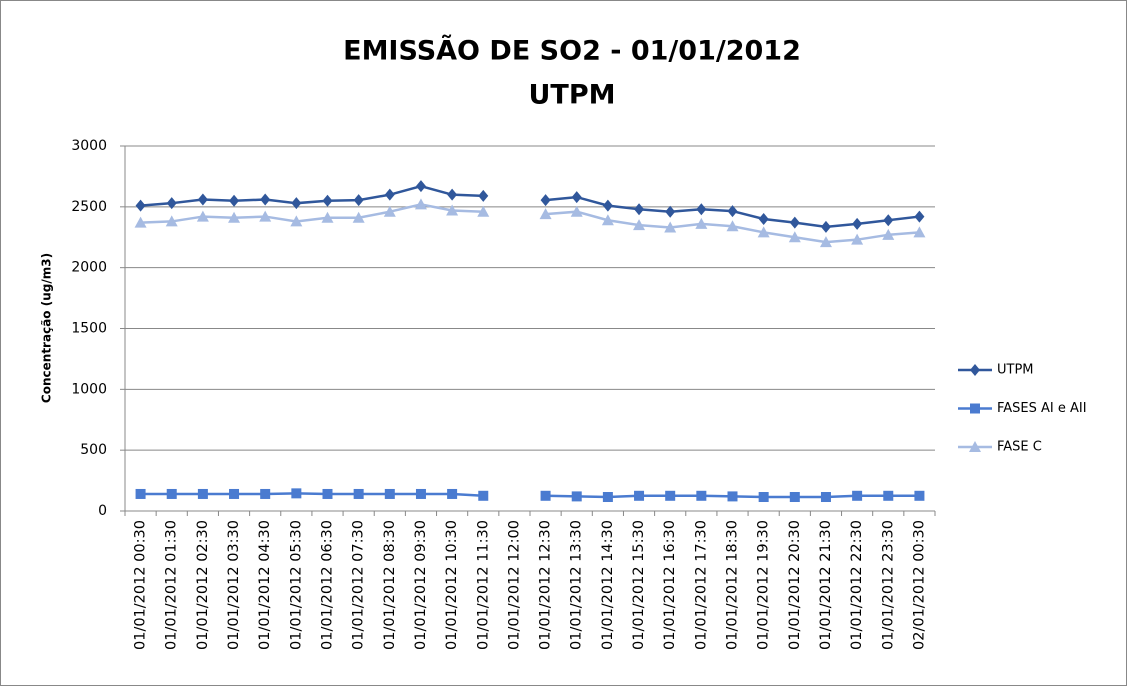 This screenshot has width=1127, height=686. I want to click on x-tick-label: 01/01/2012 17:30, so click(701, 585).